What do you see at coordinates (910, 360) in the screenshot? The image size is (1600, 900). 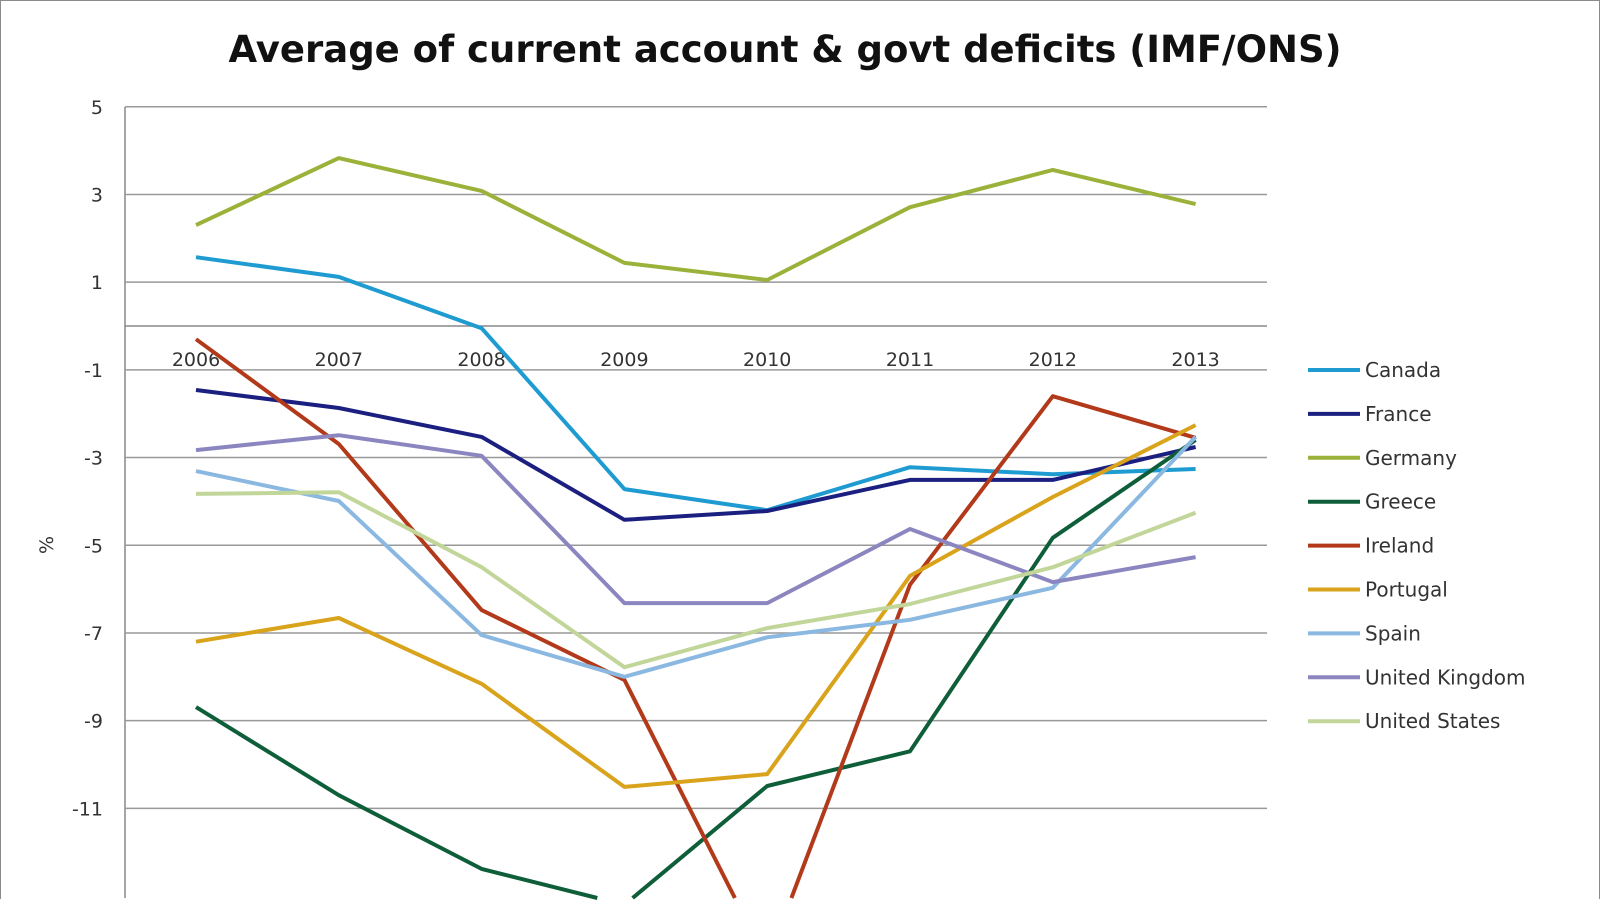 I see `x-tick-label: 2011` at bounding box center [910, 360].